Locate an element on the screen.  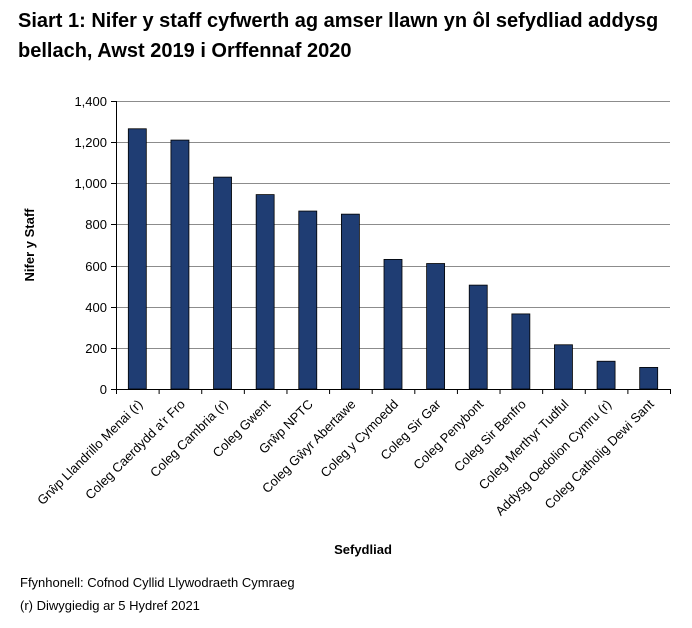
y-tick-label: 600 is located at coordinates (96, 266).